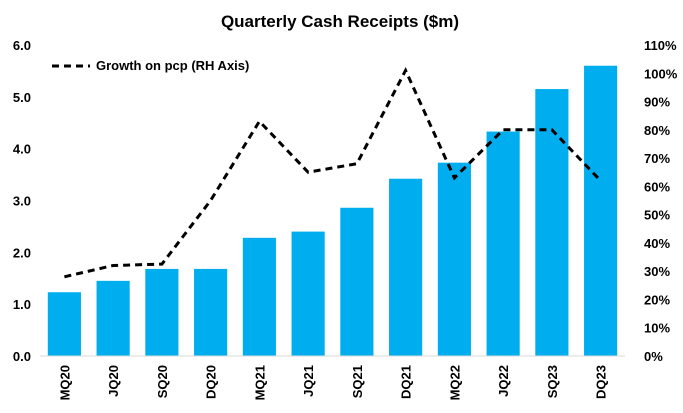 Image resolution: width=683 pixels, height=413 pixels. Describe the element at coordinates (661, 201) in the screenshot. I see `right-axis-ticks: 0% 10% 20% 30% 40% 50% 60% 70% 80% 90% 100% 110%` at that location.